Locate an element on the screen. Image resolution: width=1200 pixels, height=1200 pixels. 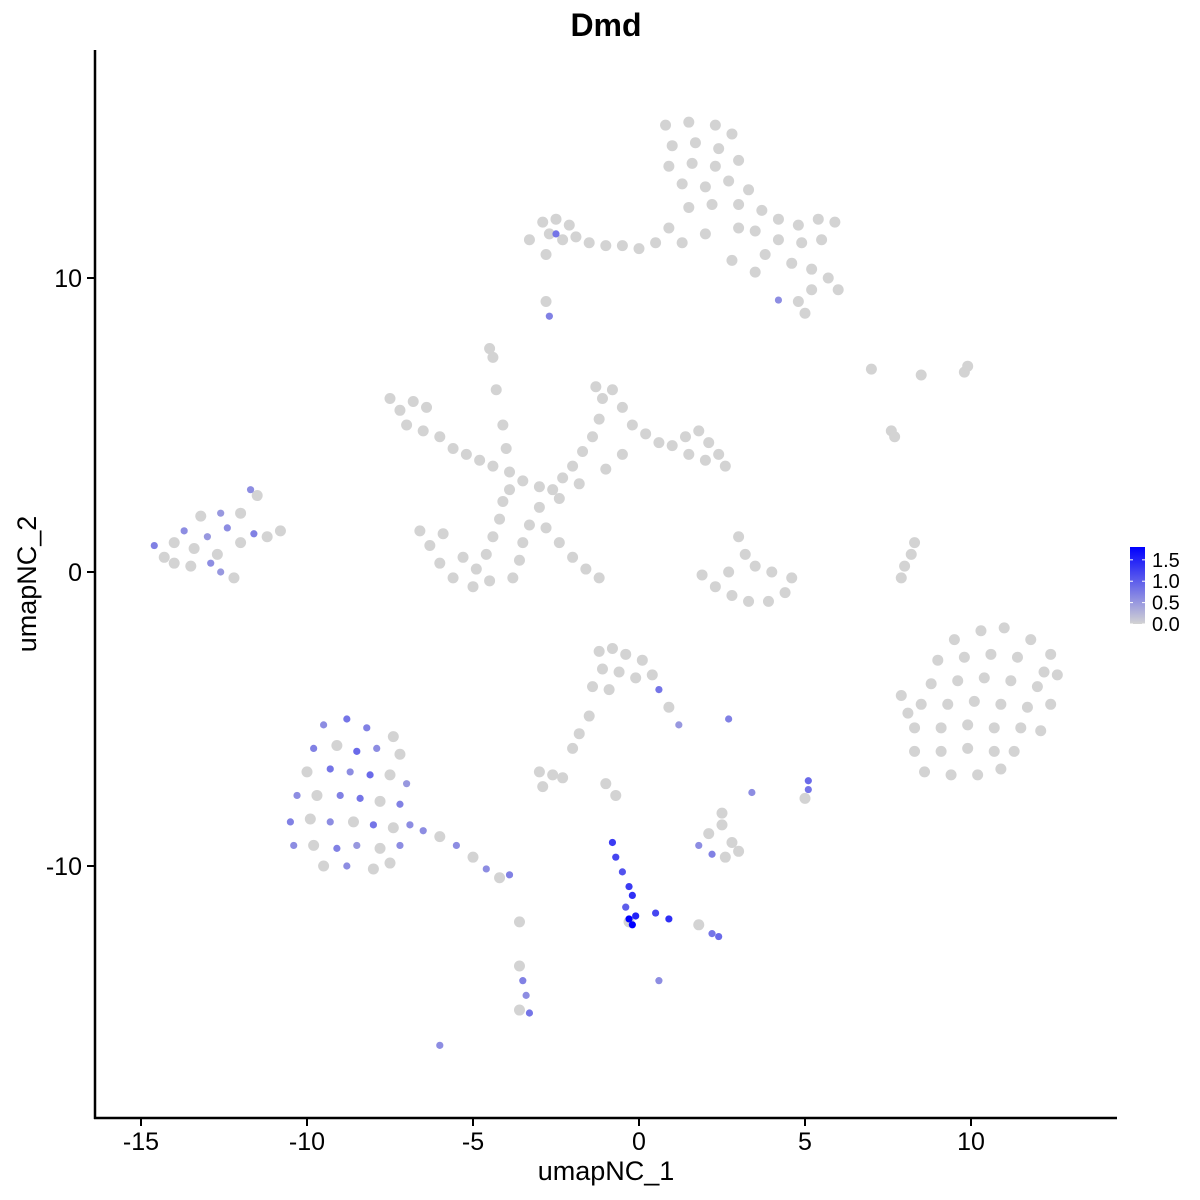
color-legend: 1.51.00.50.0 is located at coordinates (1155, 593).